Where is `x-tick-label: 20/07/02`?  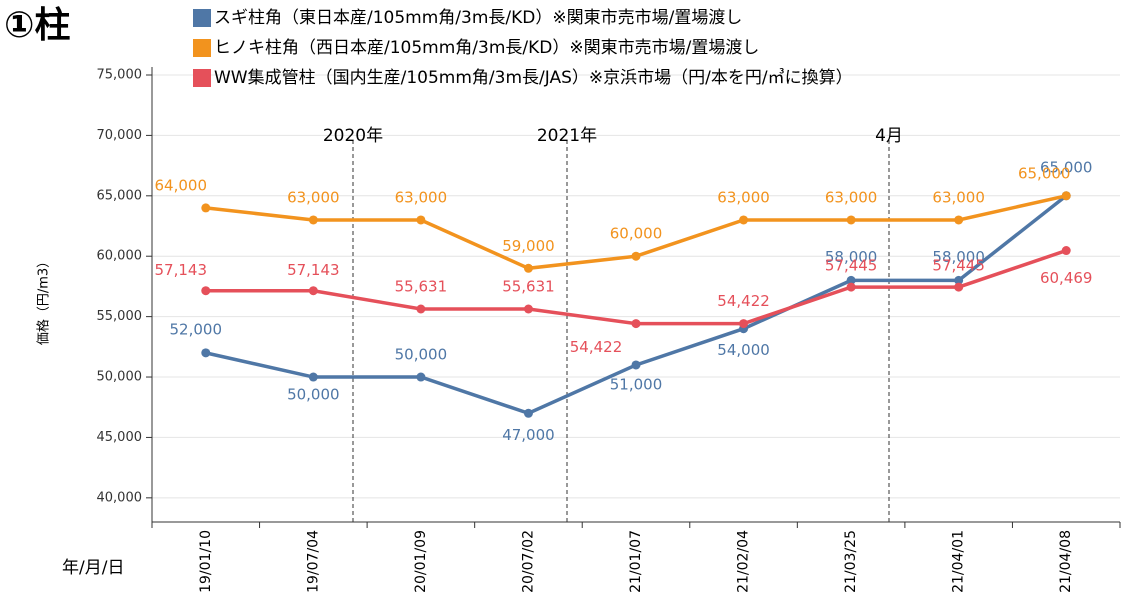
x-tick-label: 20/07/02 is located at coordinates (528, 561).